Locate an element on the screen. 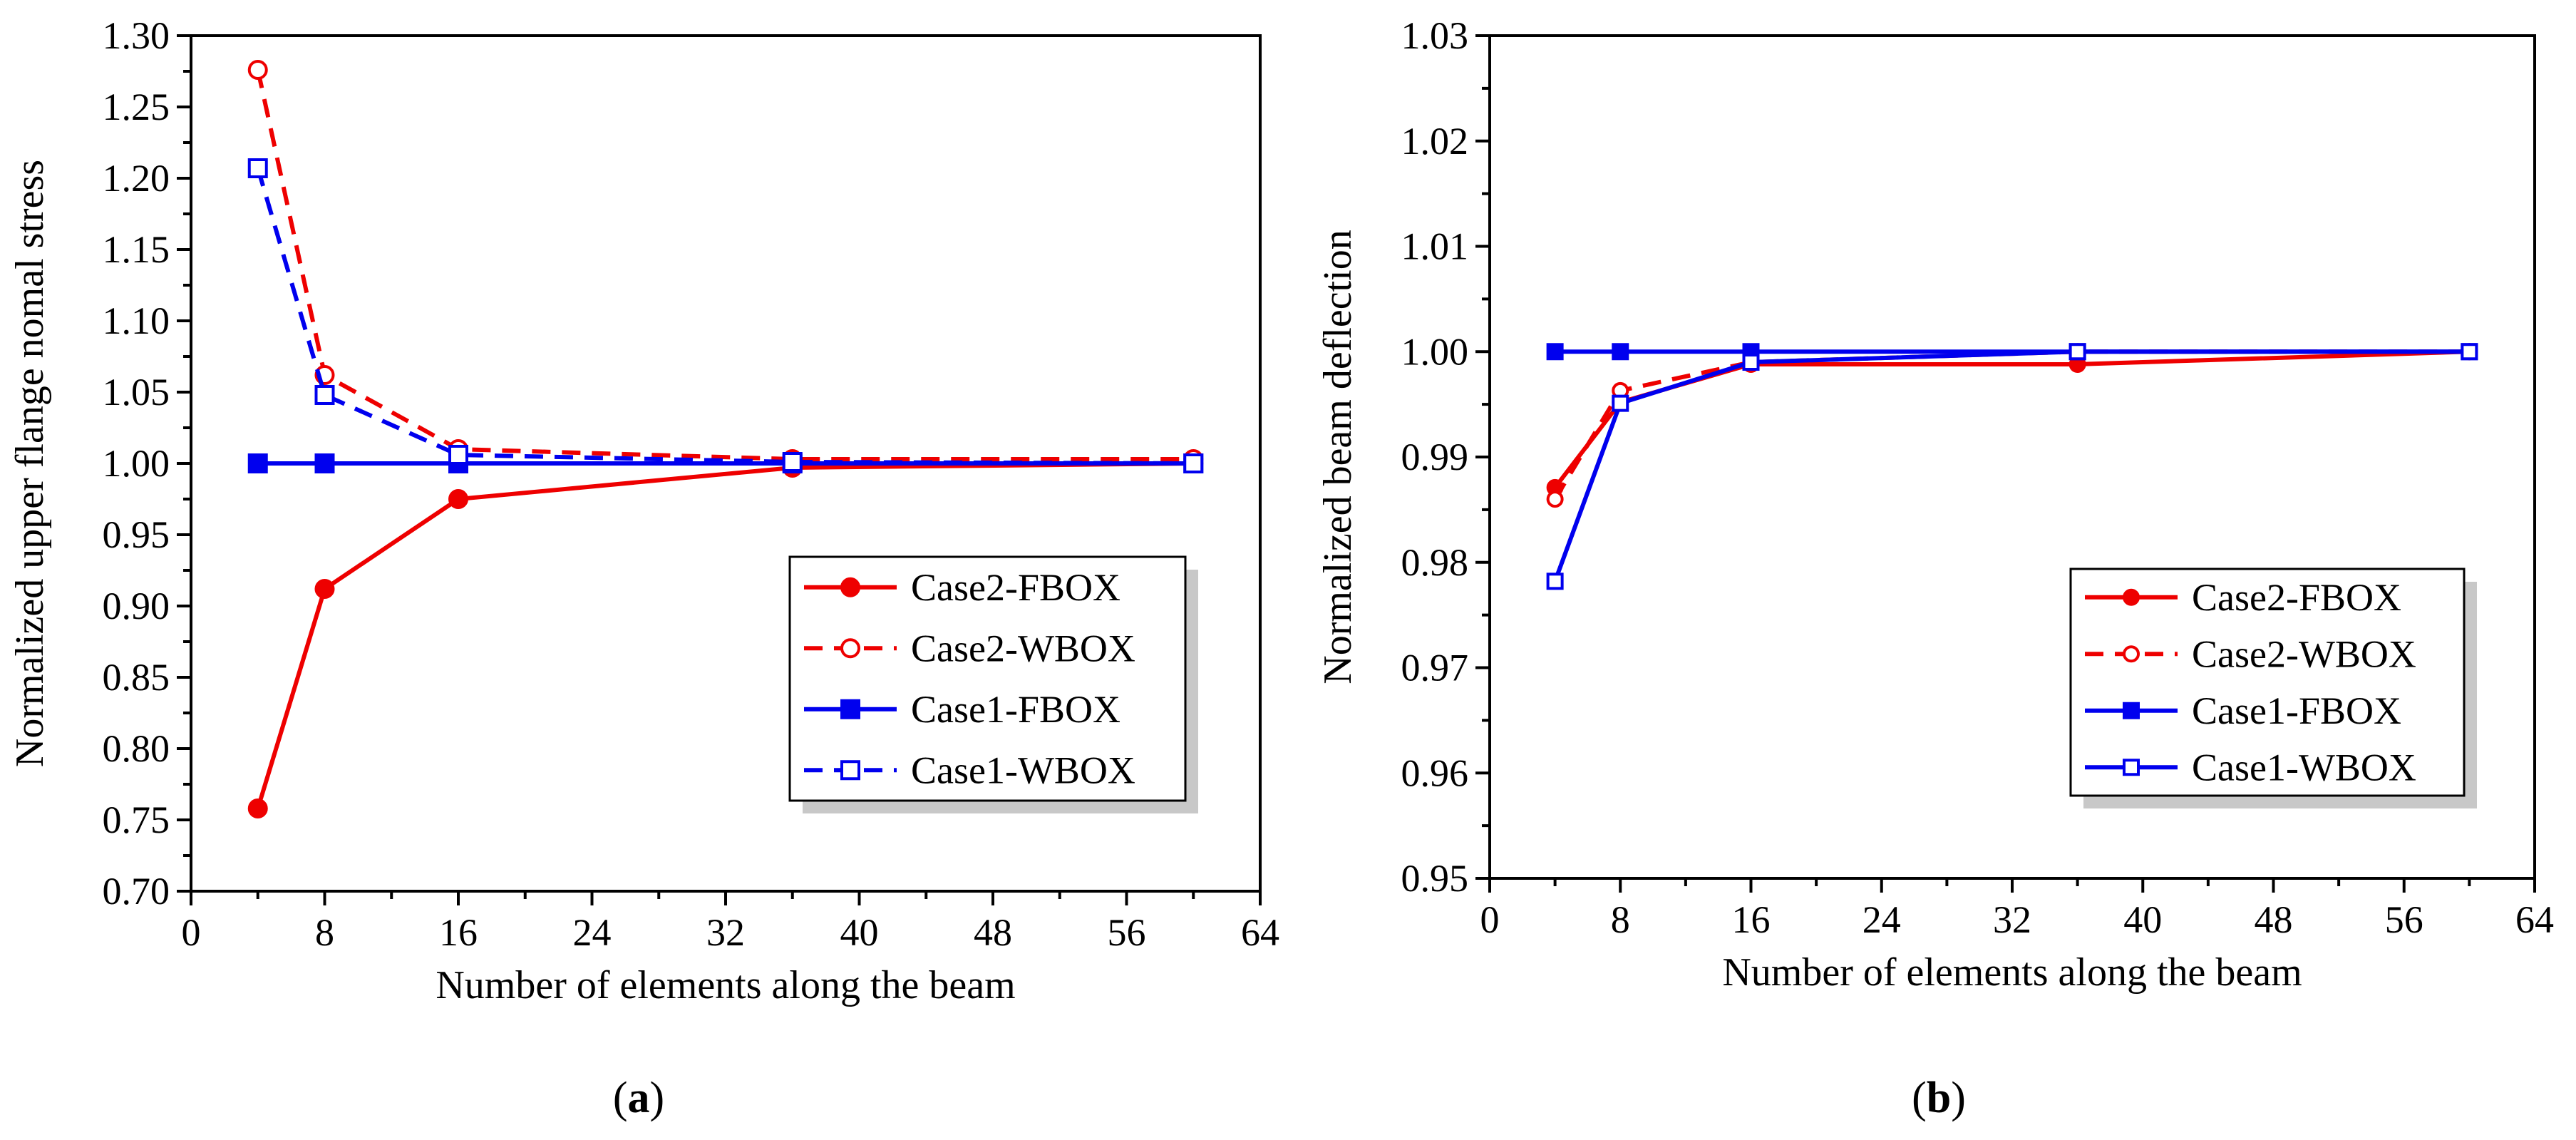  y-tick-label: 0.80 is located at coordinates (136, 749).